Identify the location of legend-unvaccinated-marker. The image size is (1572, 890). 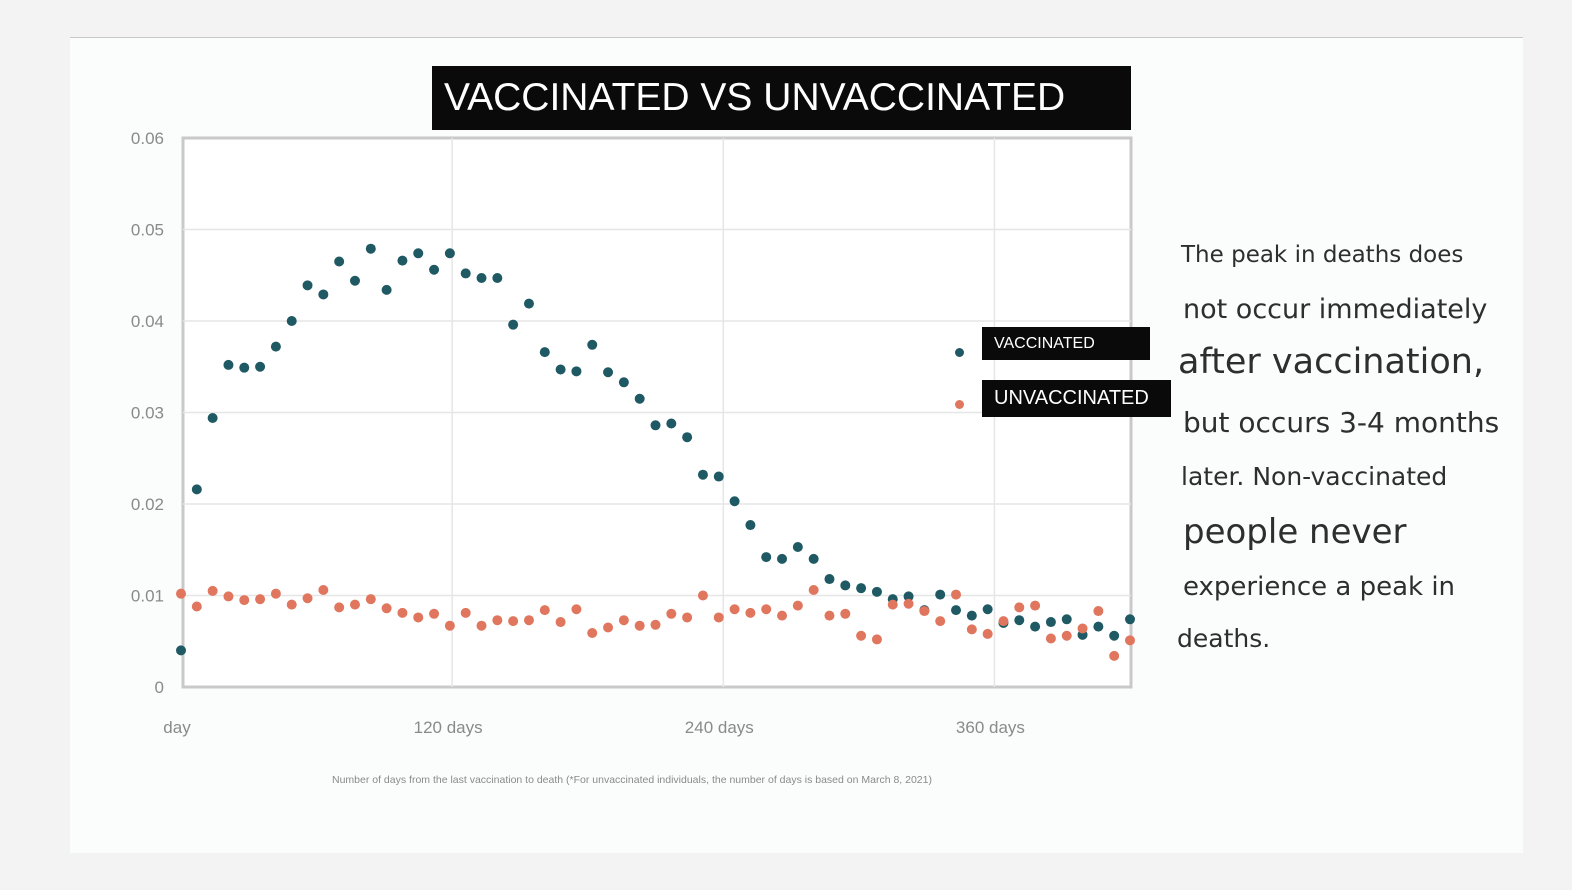
(959, 404).